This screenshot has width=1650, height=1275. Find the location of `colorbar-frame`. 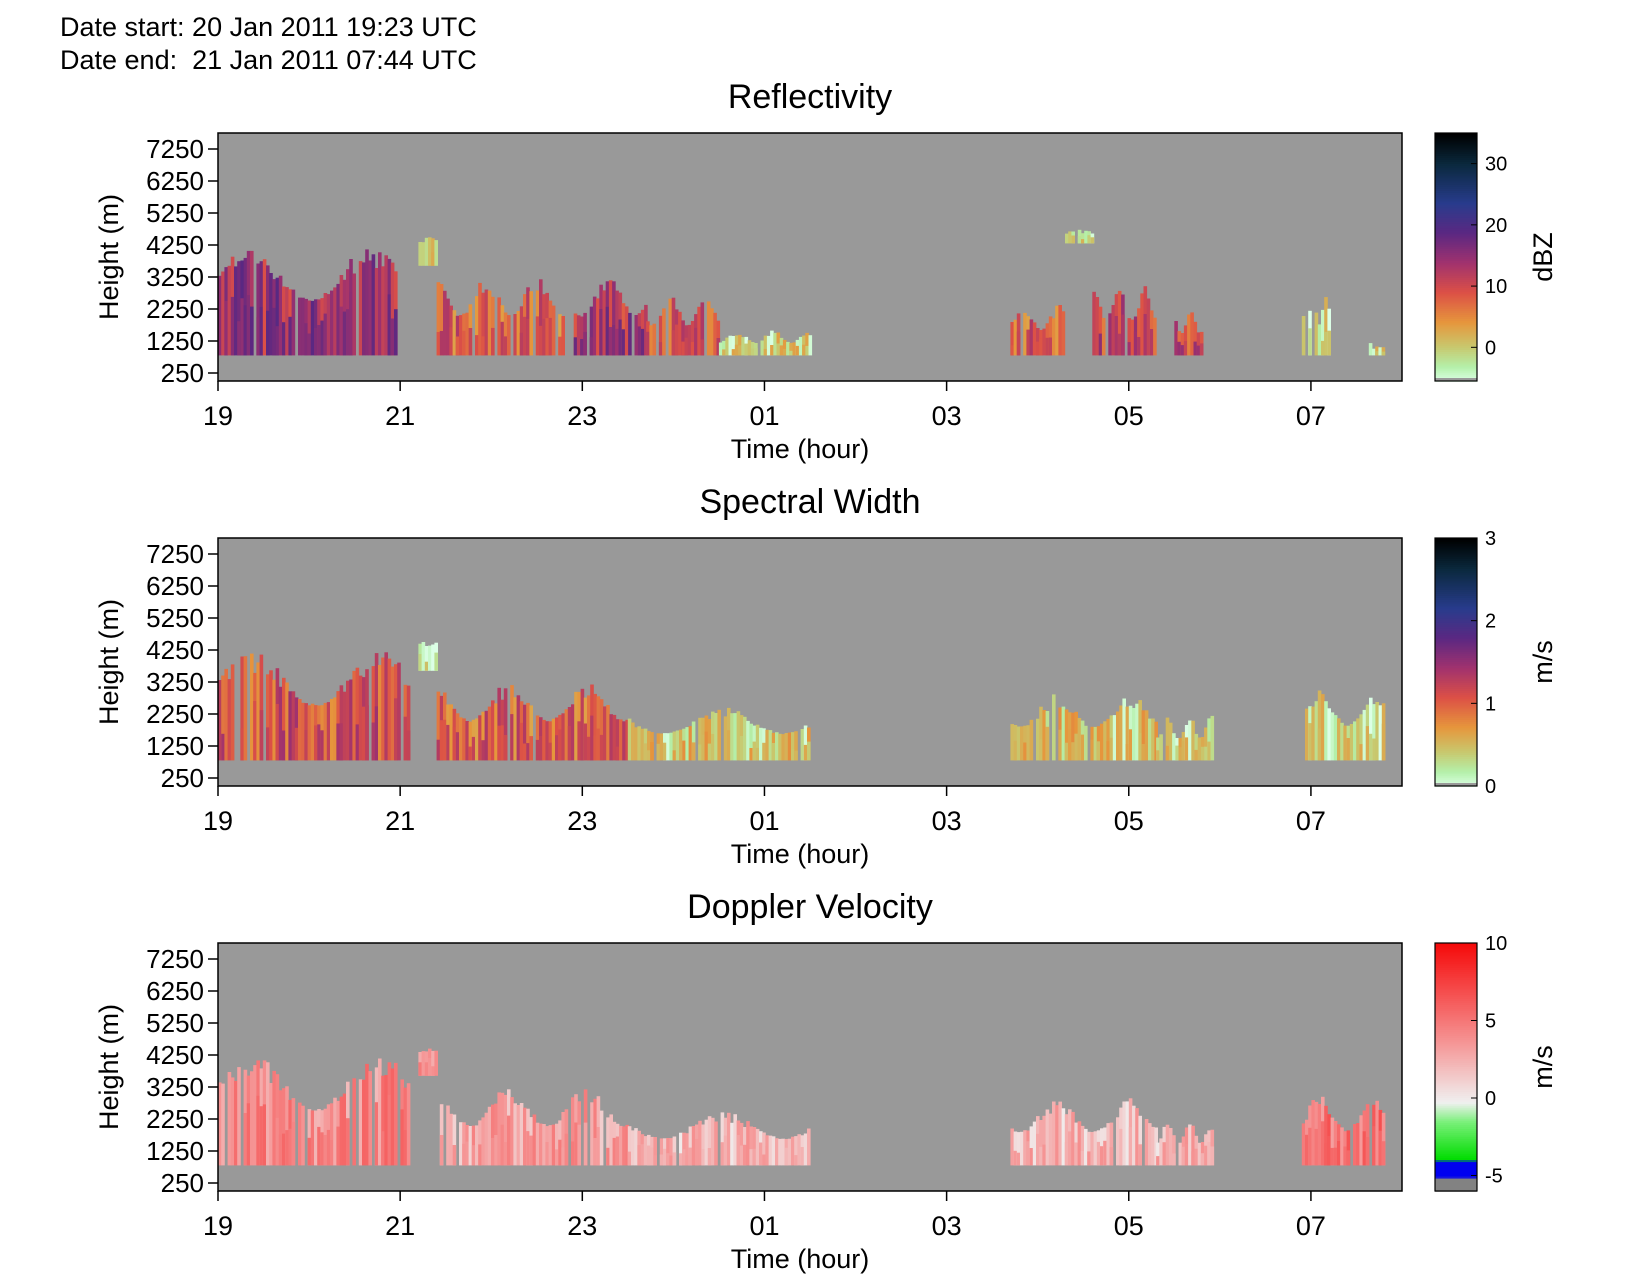

colorbar-frame is located at coordinates (1456, 257).